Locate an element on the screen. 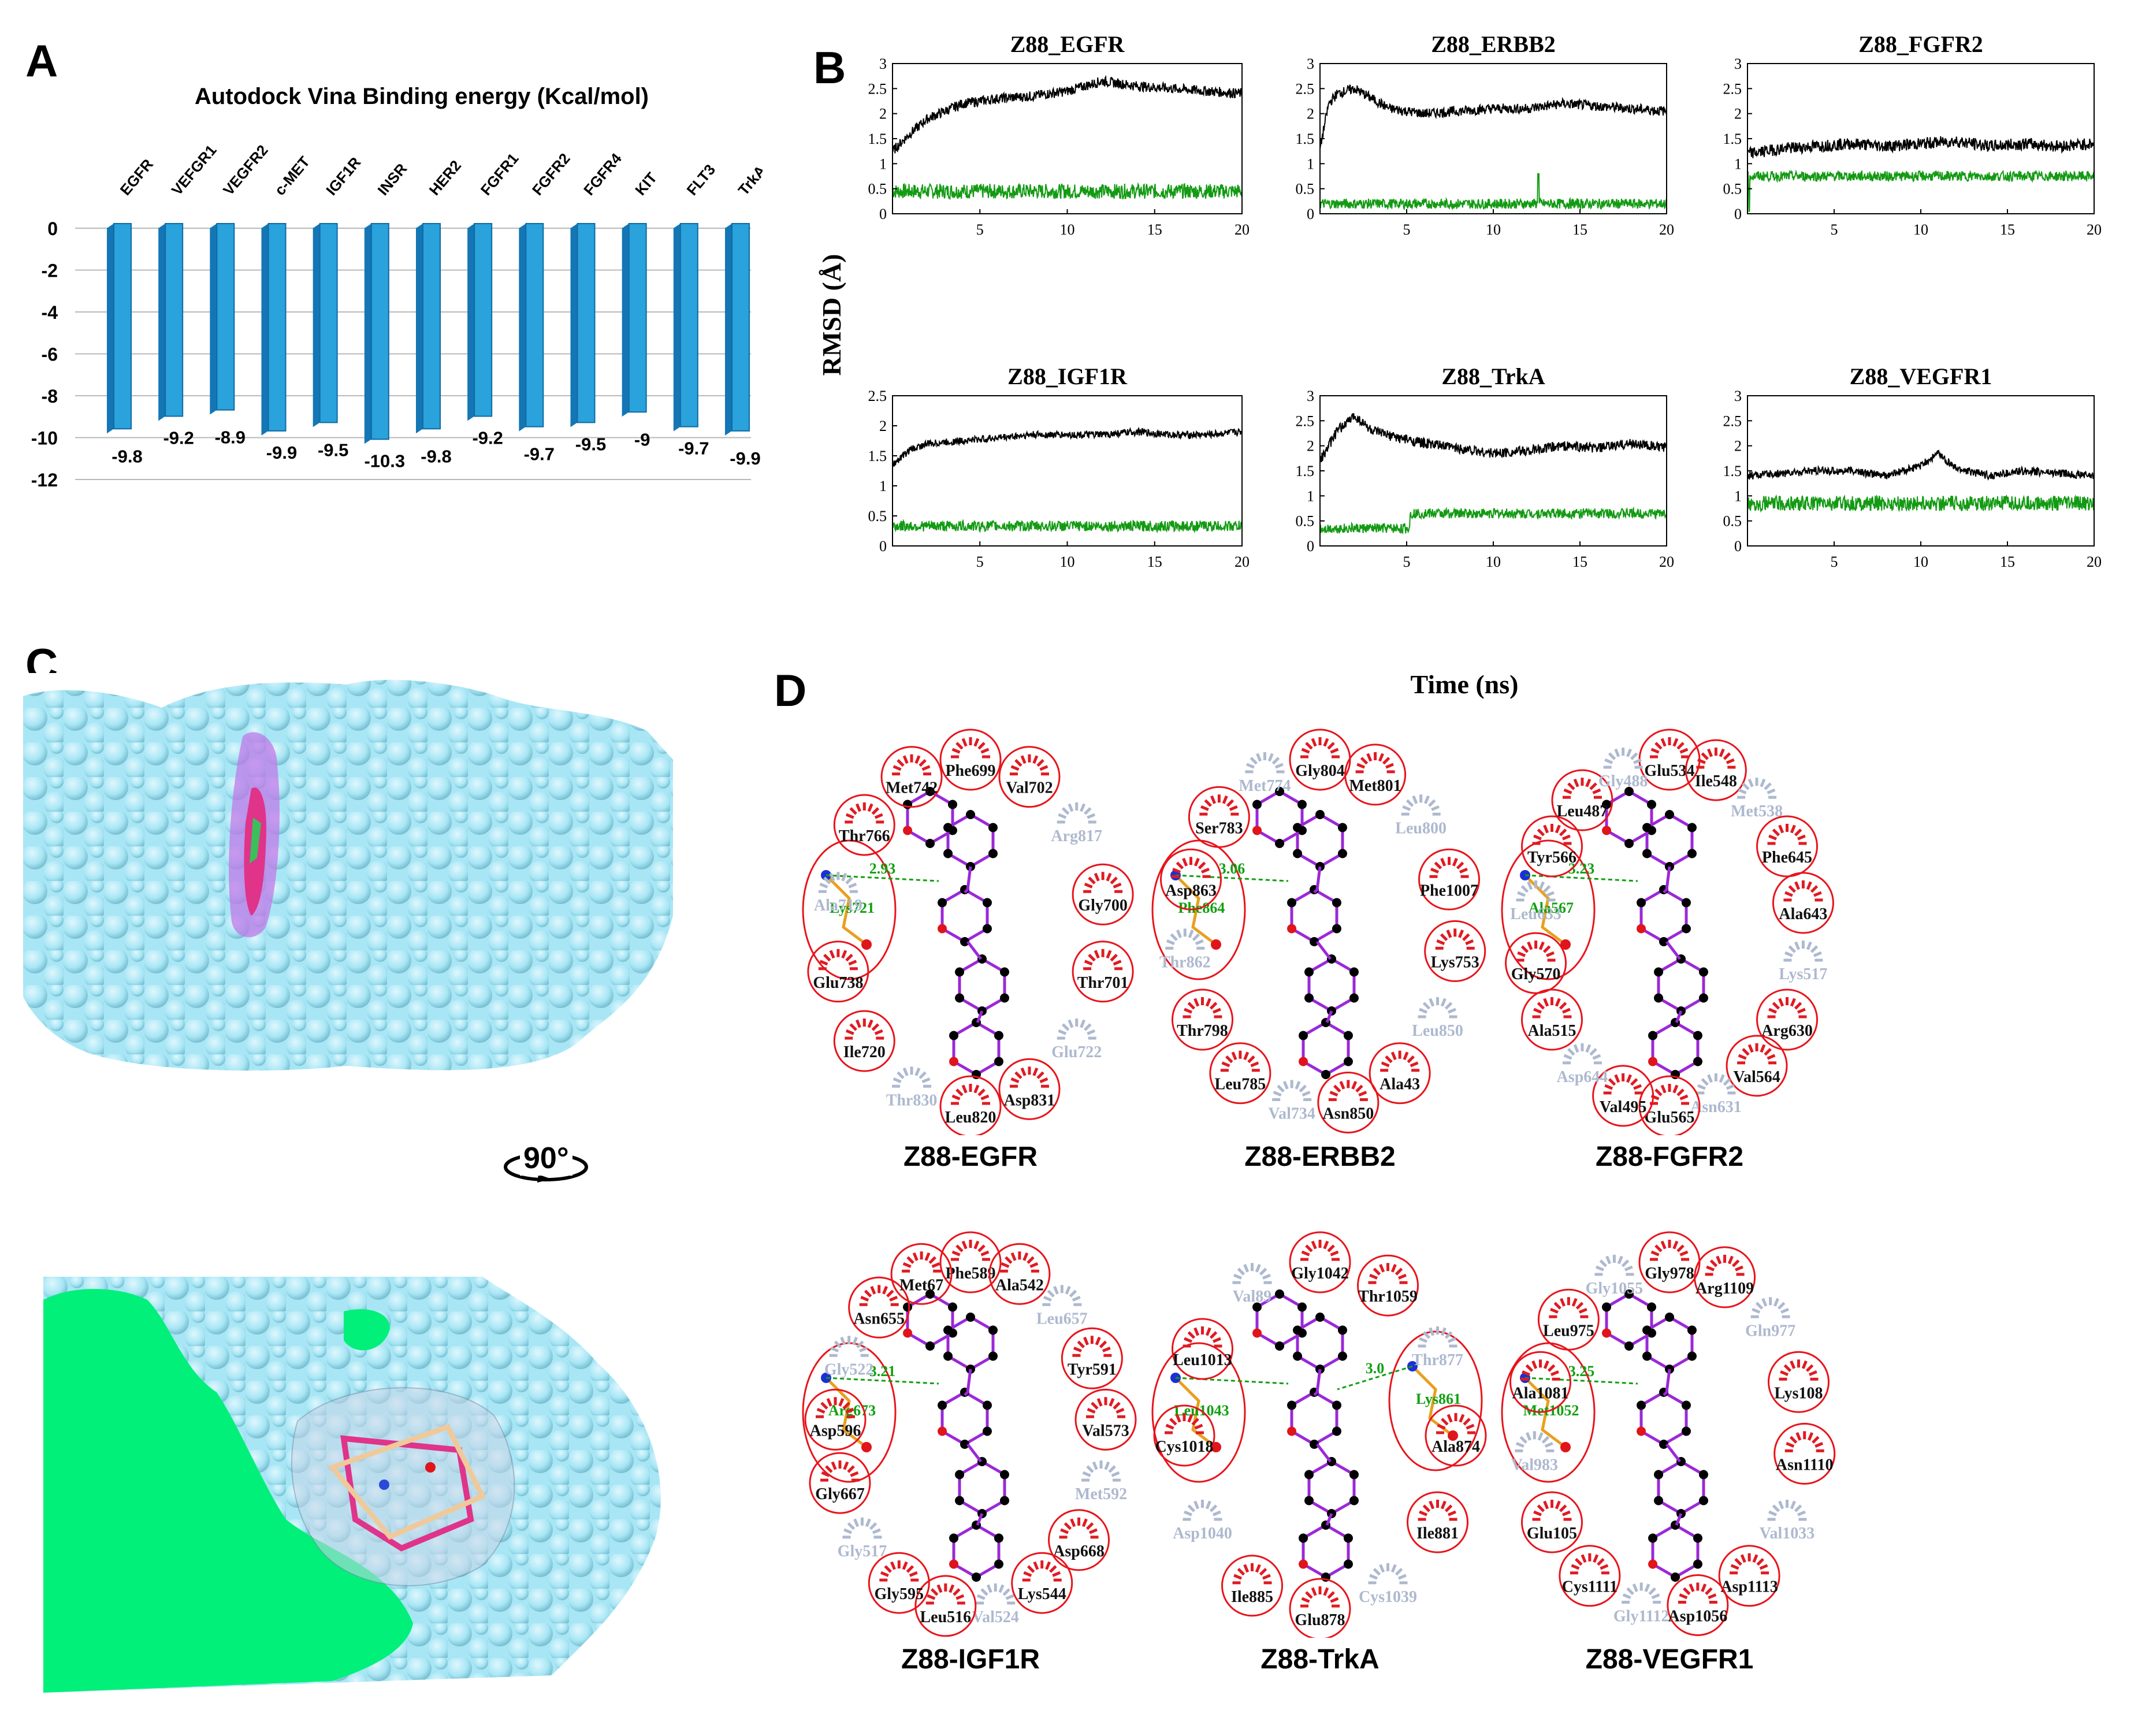 This screenshot has height=1736, width=2138. residue-label: Ile885 is located at coordinates (1252, 1597).